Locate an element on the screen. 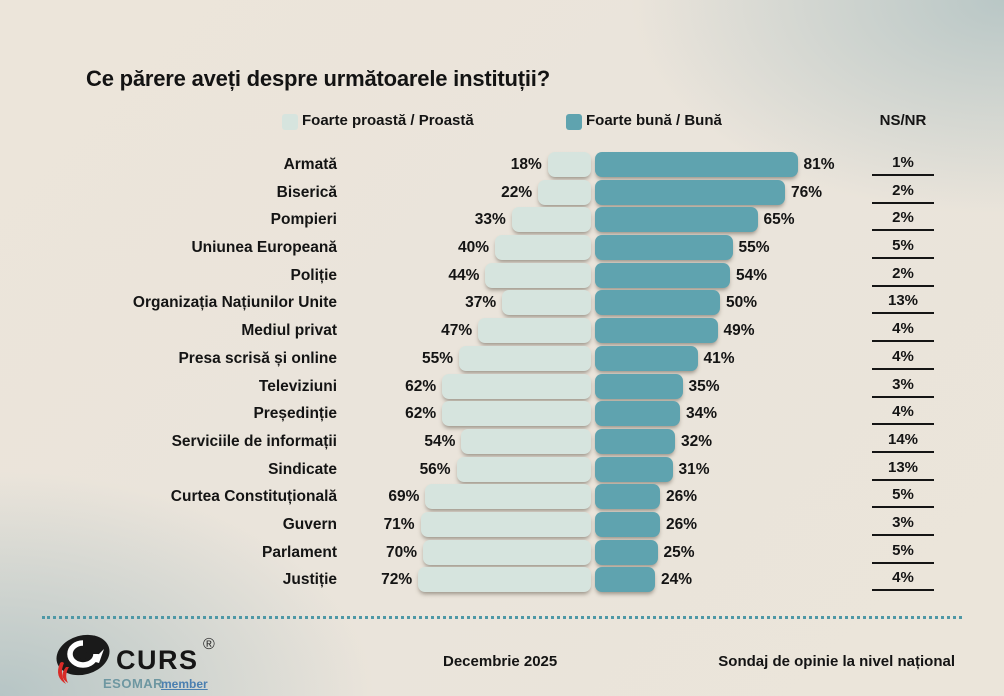 This screenshot has width=1004, height=696. esomar-label: ESOMAR is located at coordinates (133, 683).